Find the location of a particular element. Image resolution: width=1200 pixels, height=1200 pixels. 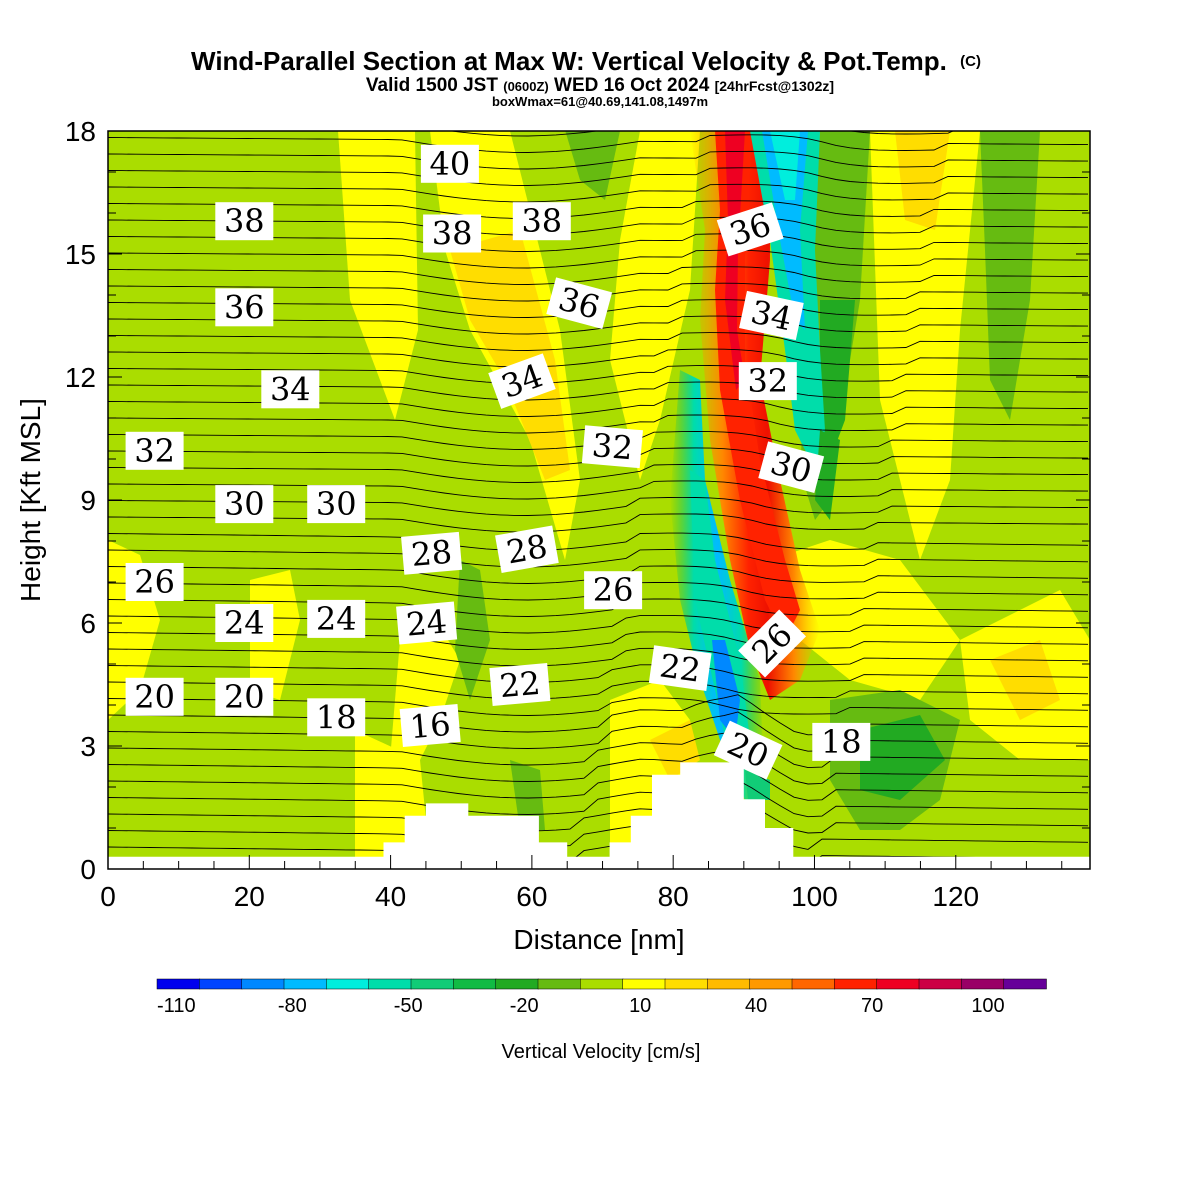

theta-label: 40 is located at coordinates (449, 163).